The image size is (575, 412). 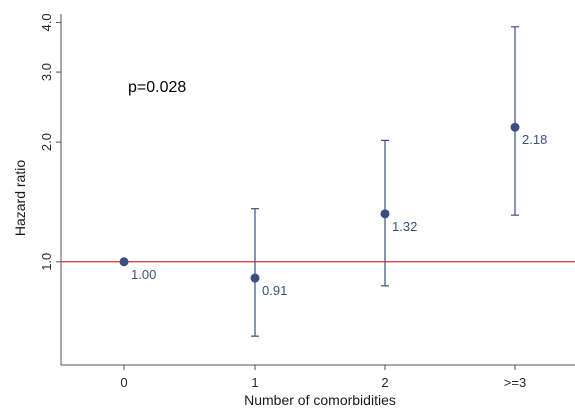 I want to click on data-value-label: 0.91, so click(x=274, y=290).